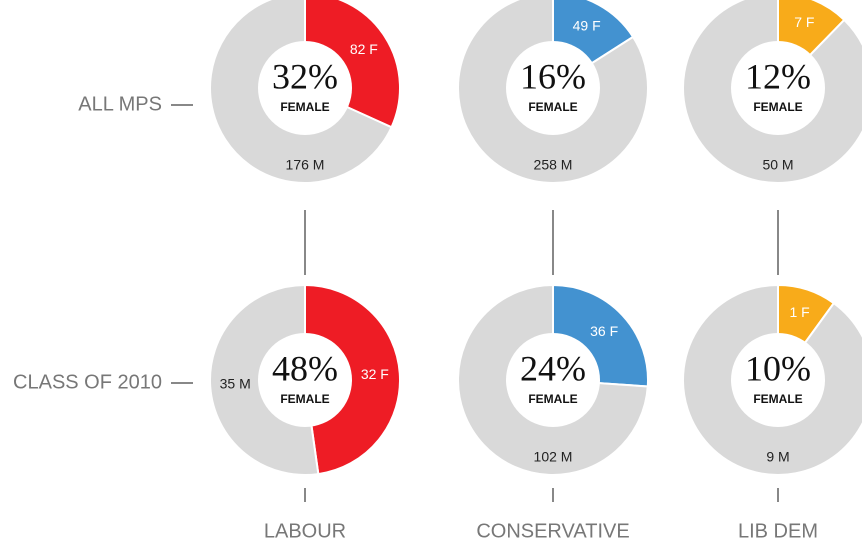 The width and height of the screenshot is (862, 547). What do you see at coordinates (604, 331) in the screenshot?
I see `slice-label: 36 F` at bounding box center [604, 331].